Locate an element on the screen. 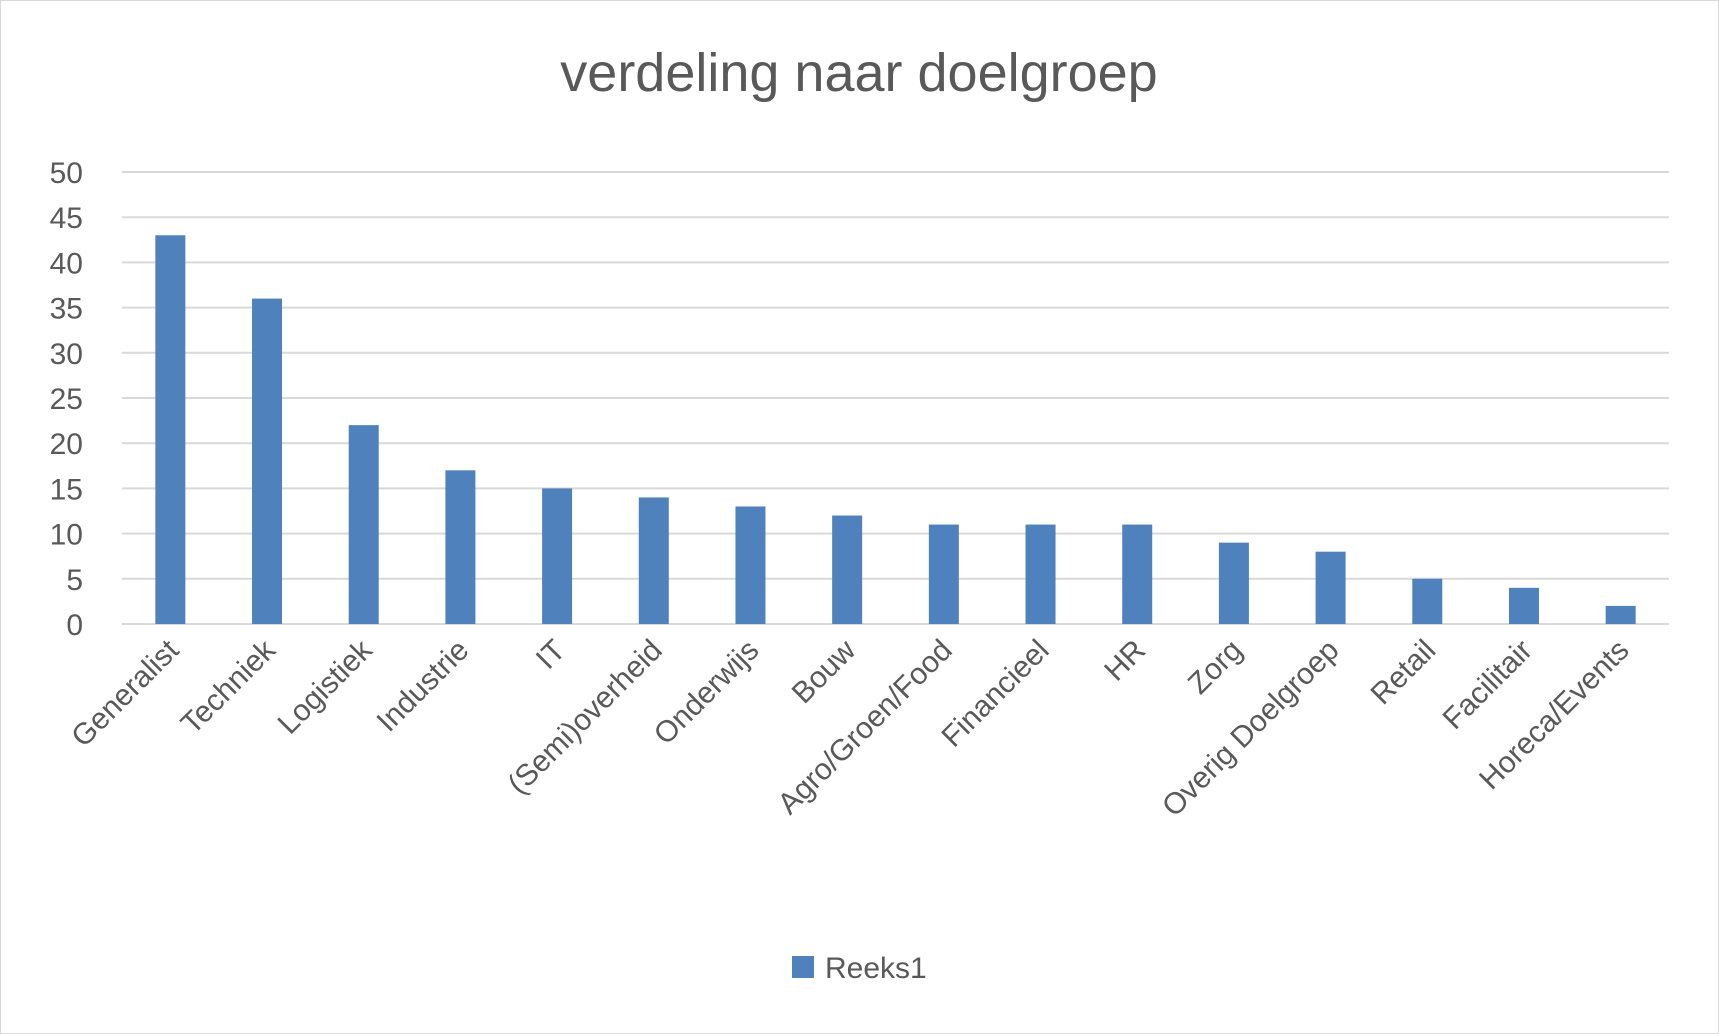 The width and height of the screenshot is (1719, 1034). y-tick-label: 0 is located at coordinates (74, 625).